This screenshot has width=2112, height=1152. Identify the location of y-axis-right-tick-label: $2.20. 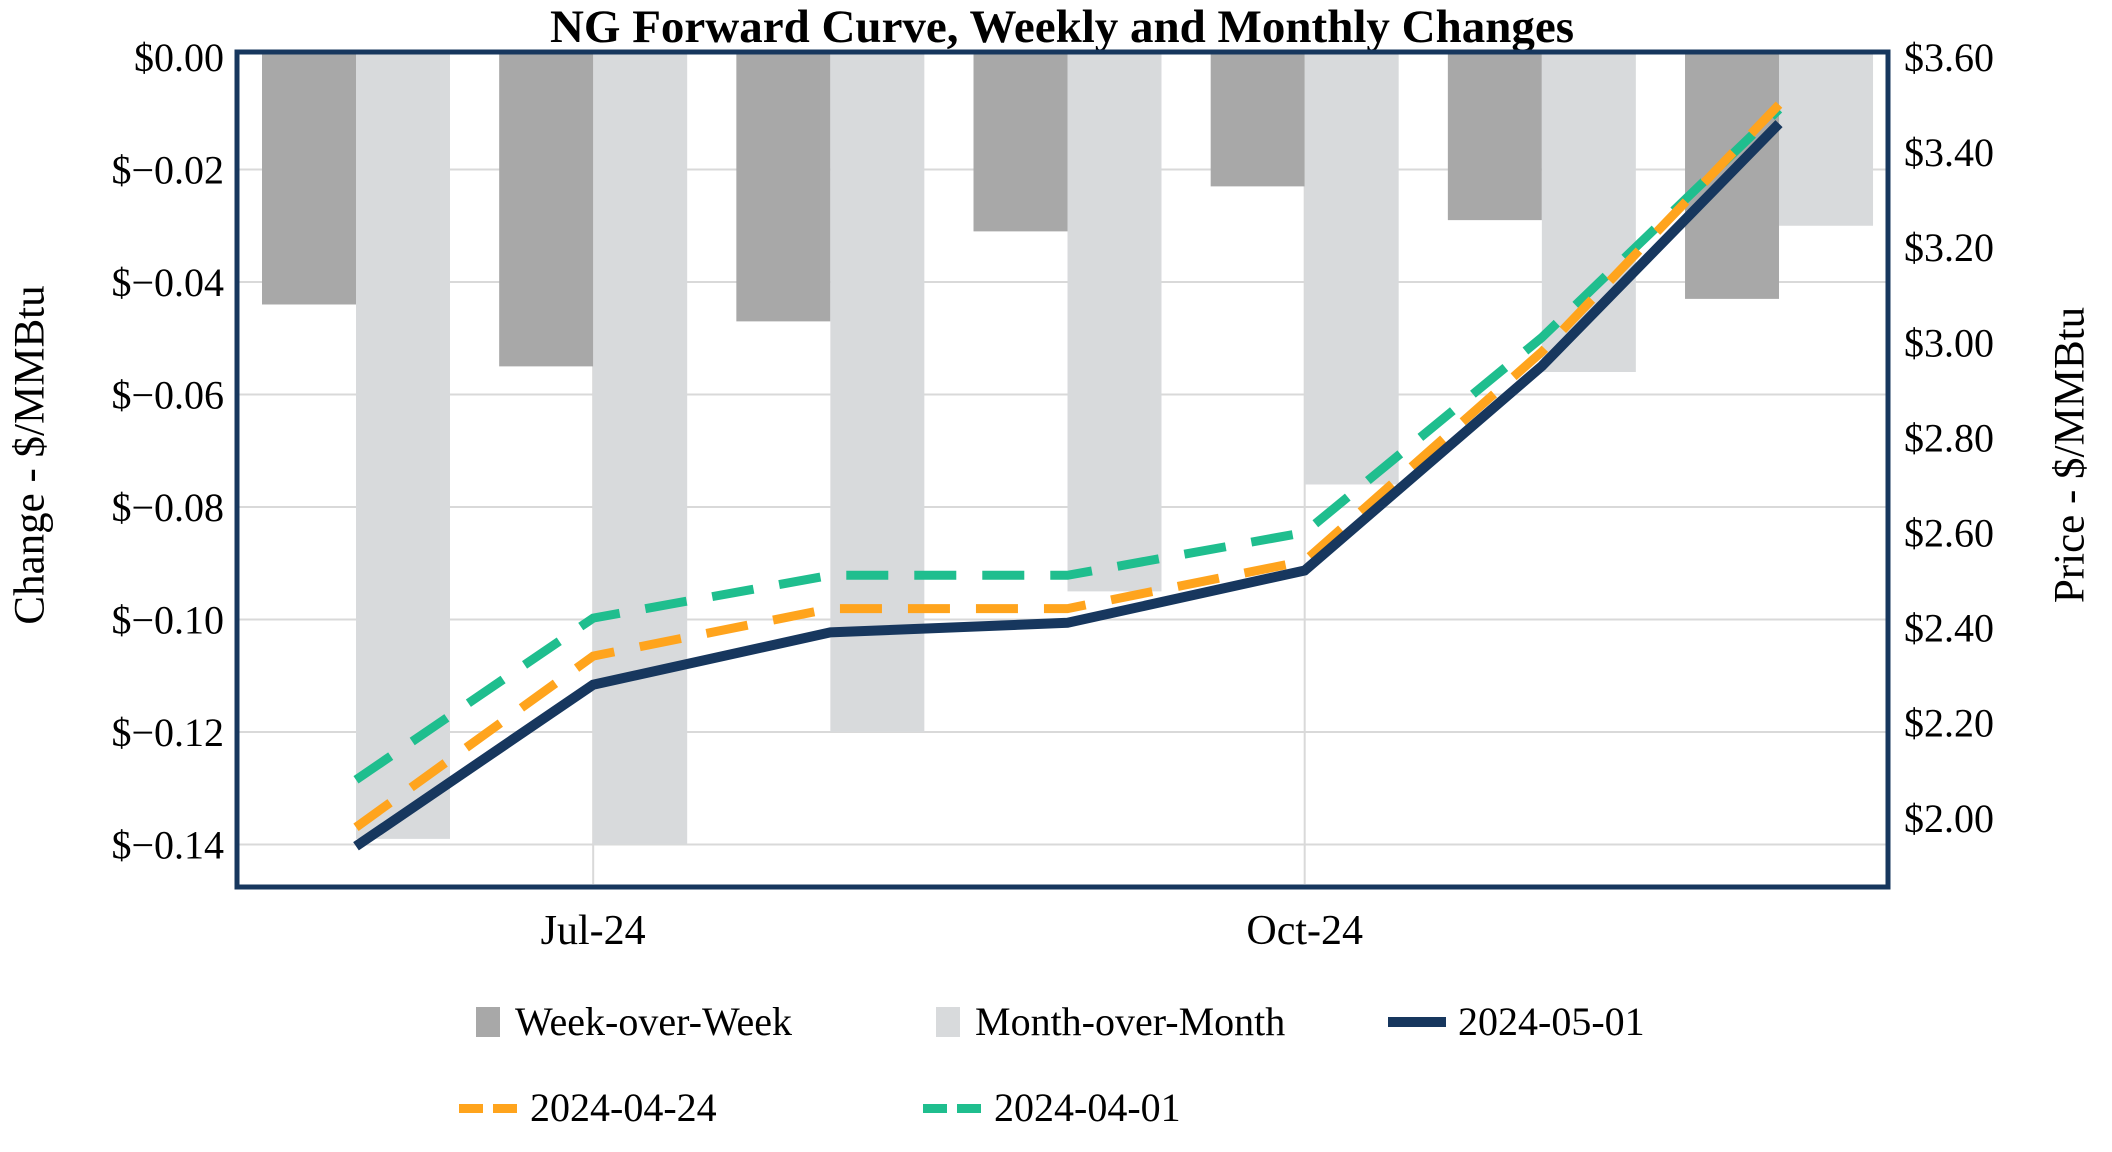
(1949, 723).